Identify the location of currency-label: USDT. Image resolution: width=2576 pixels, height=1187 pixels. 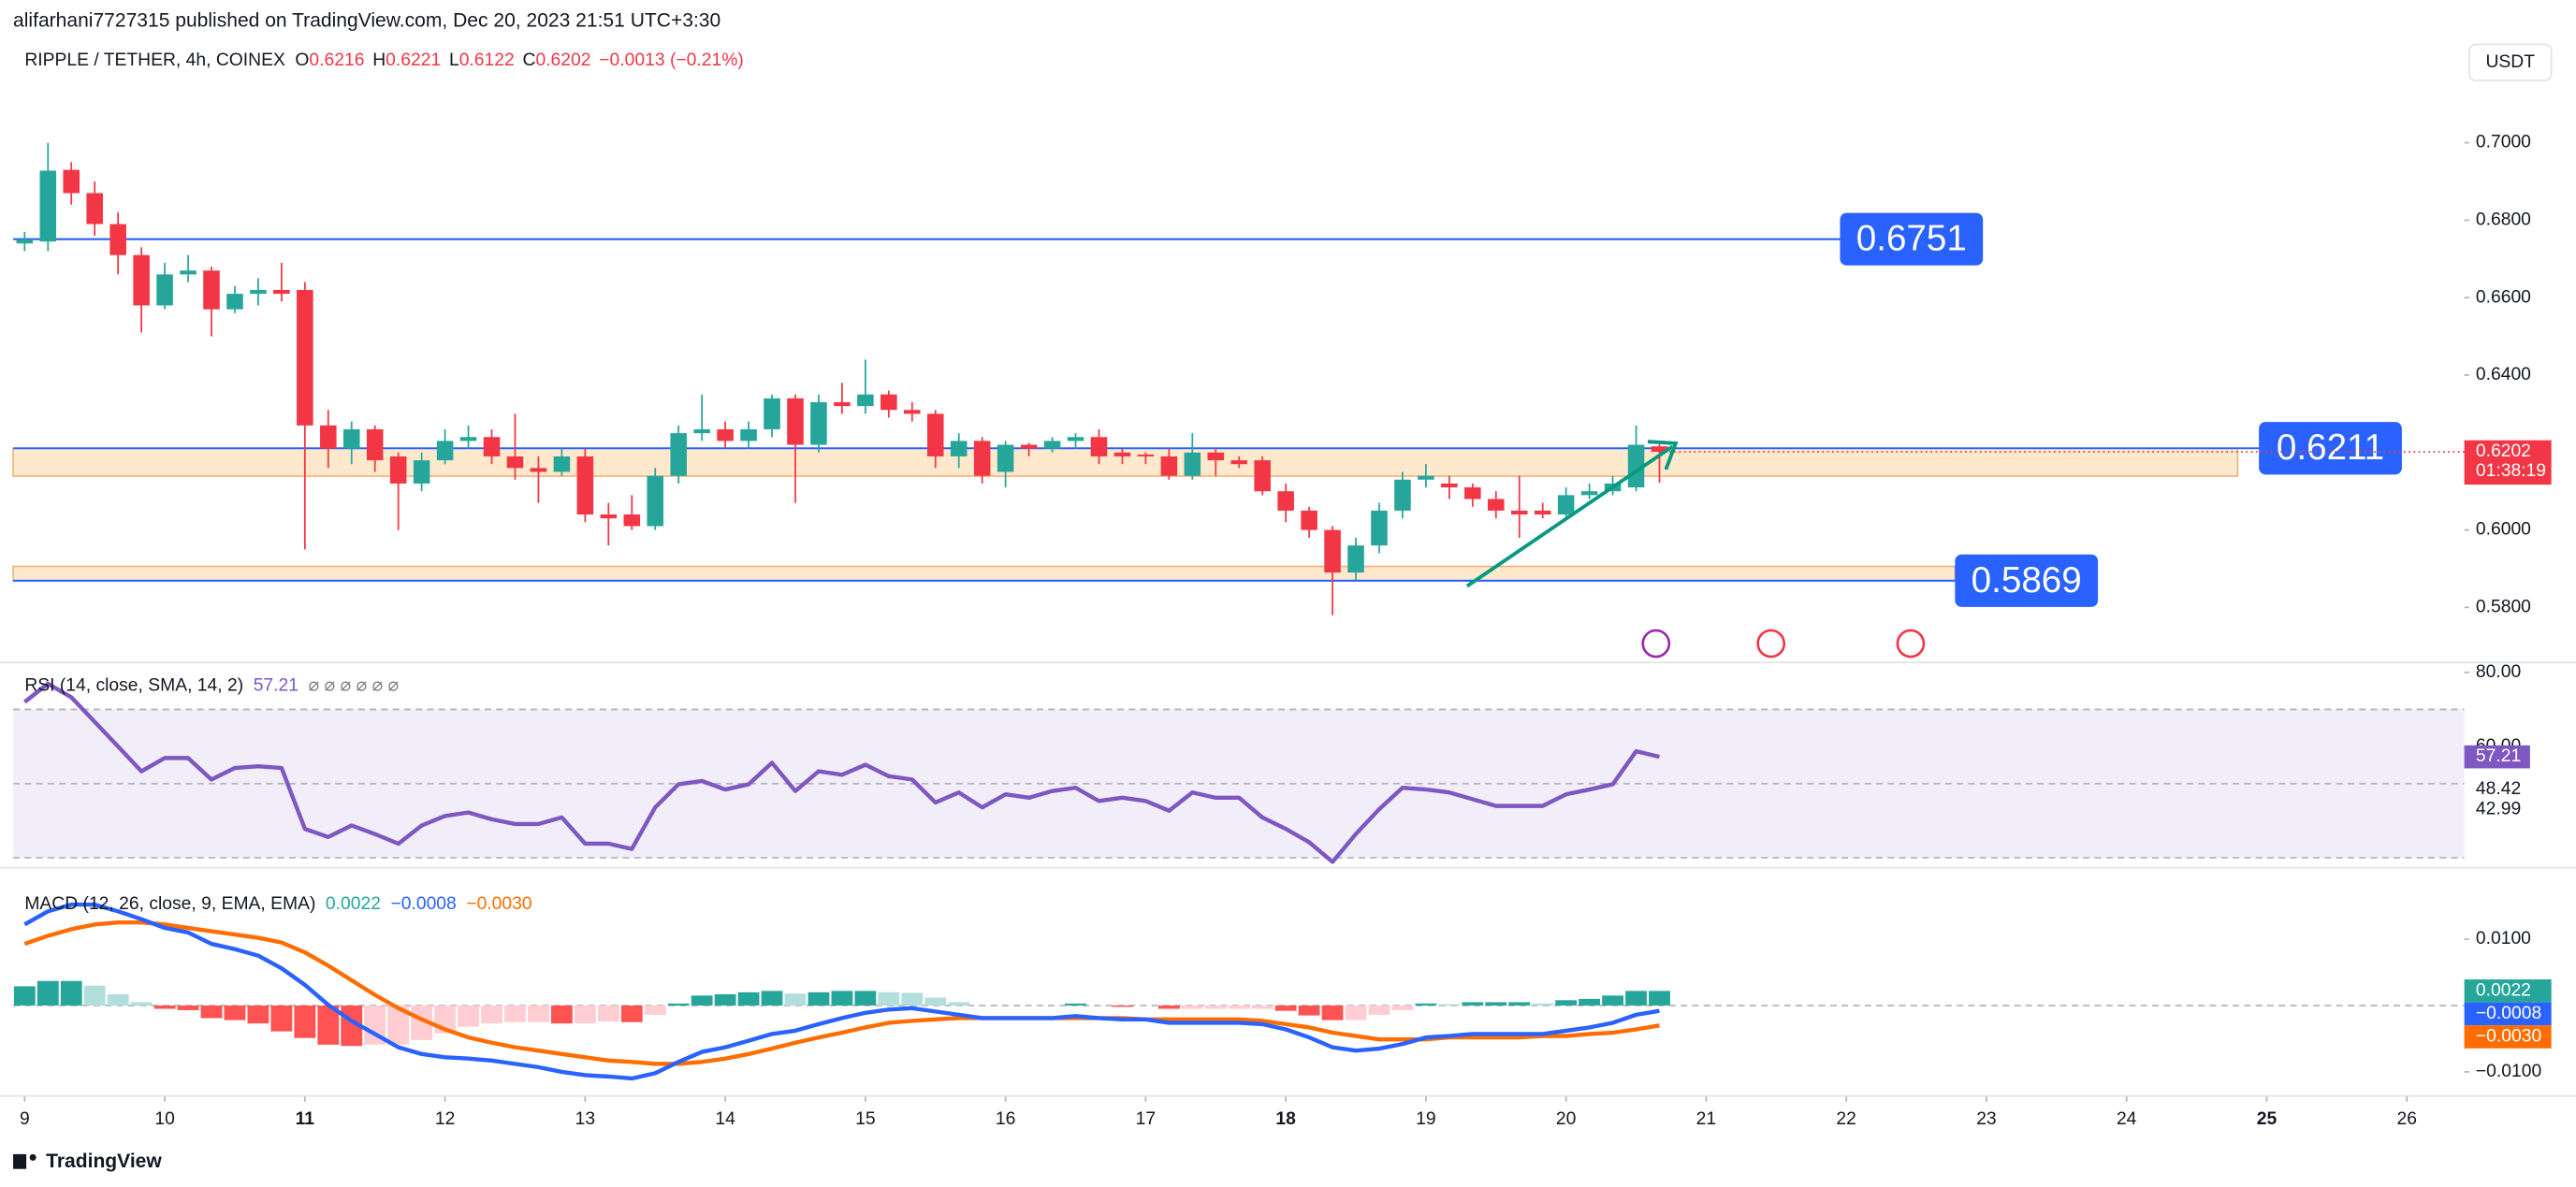
(2511, 62).